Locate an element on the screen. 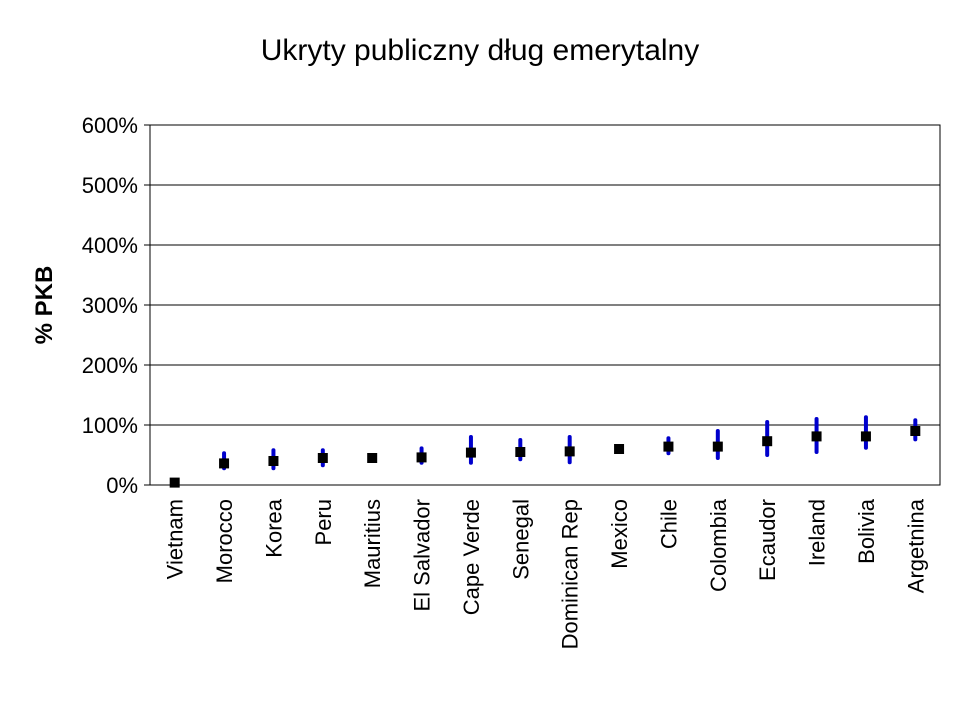  category-label: Bolivia is located at coordinates (866, 531).